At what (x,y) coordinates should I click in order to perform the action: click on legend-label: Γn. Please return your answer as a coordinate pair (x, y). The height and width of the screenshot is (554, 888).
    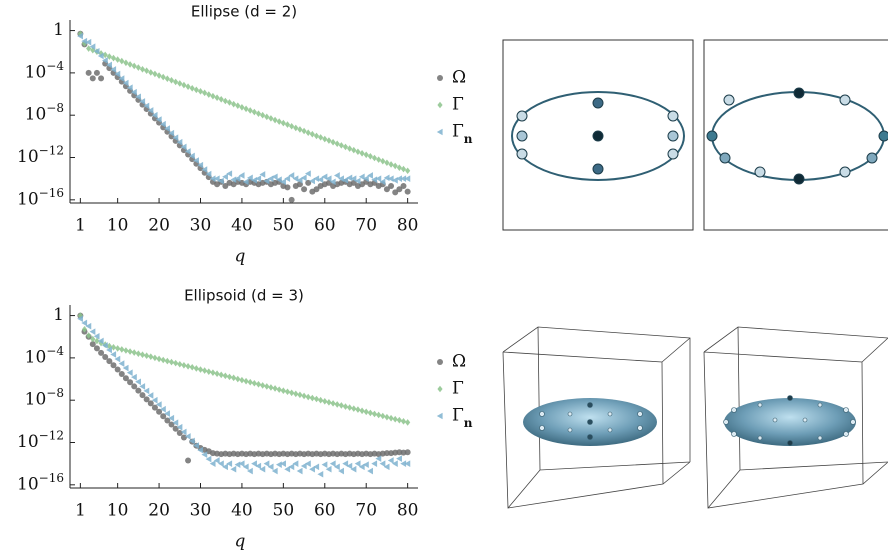
    Looking at the image, I should click on (462, 418).